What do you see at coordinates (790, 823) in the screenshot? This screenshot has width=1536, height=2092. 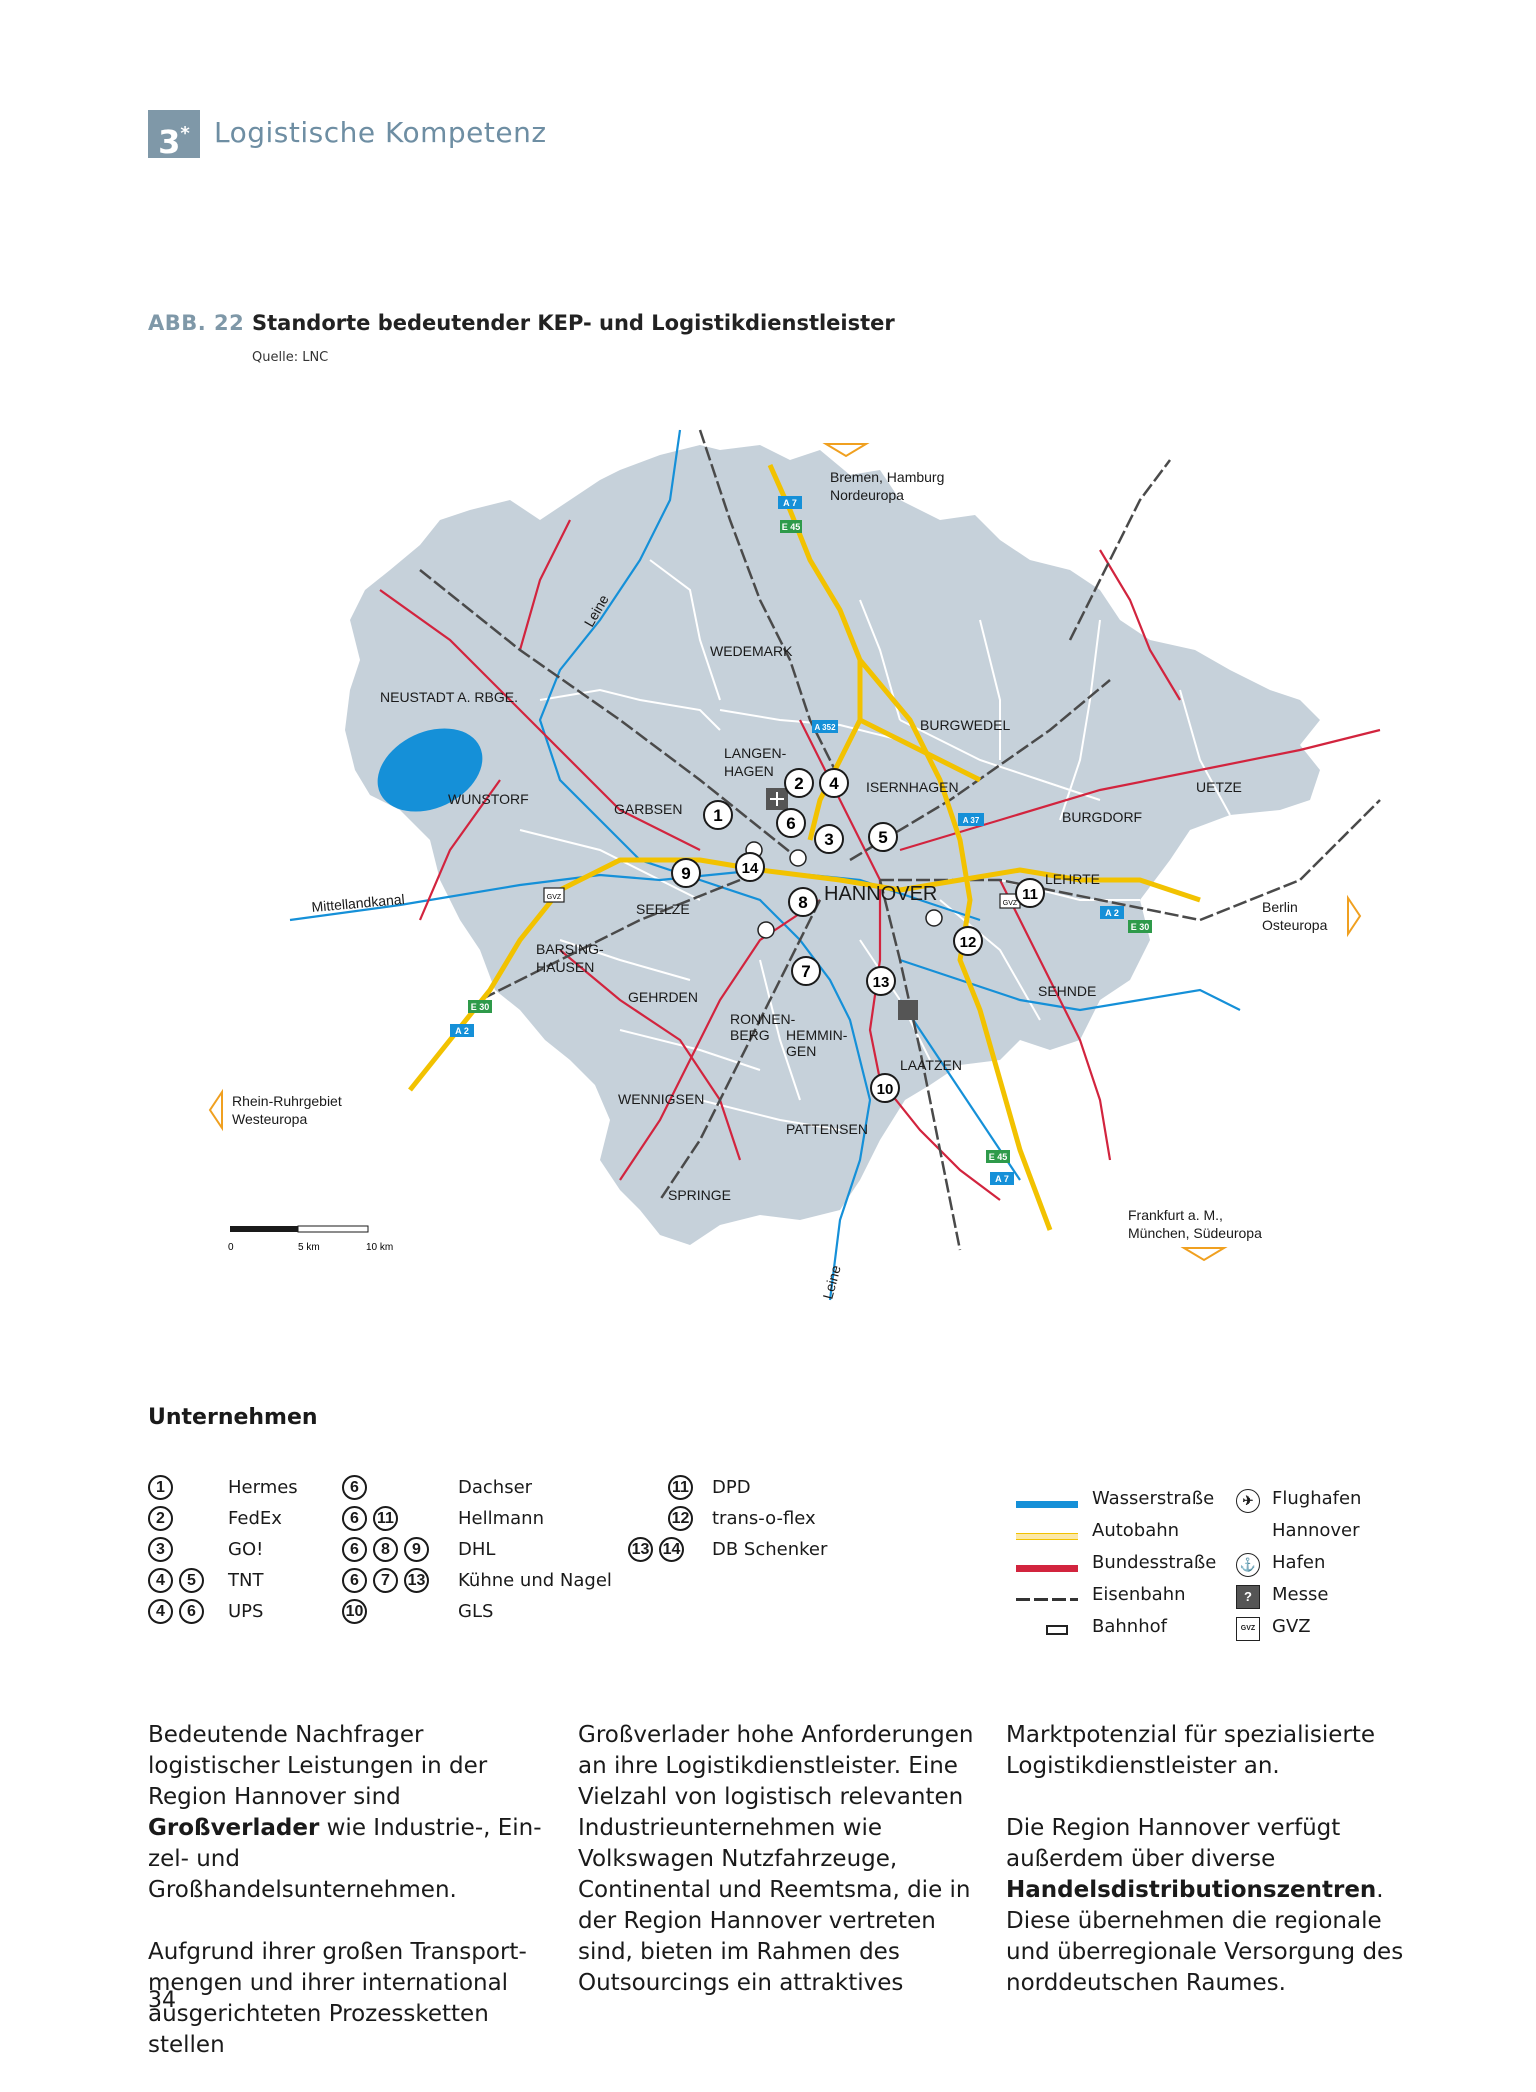 I see `marker-label-6: 6` at bounding box center [790, 823].